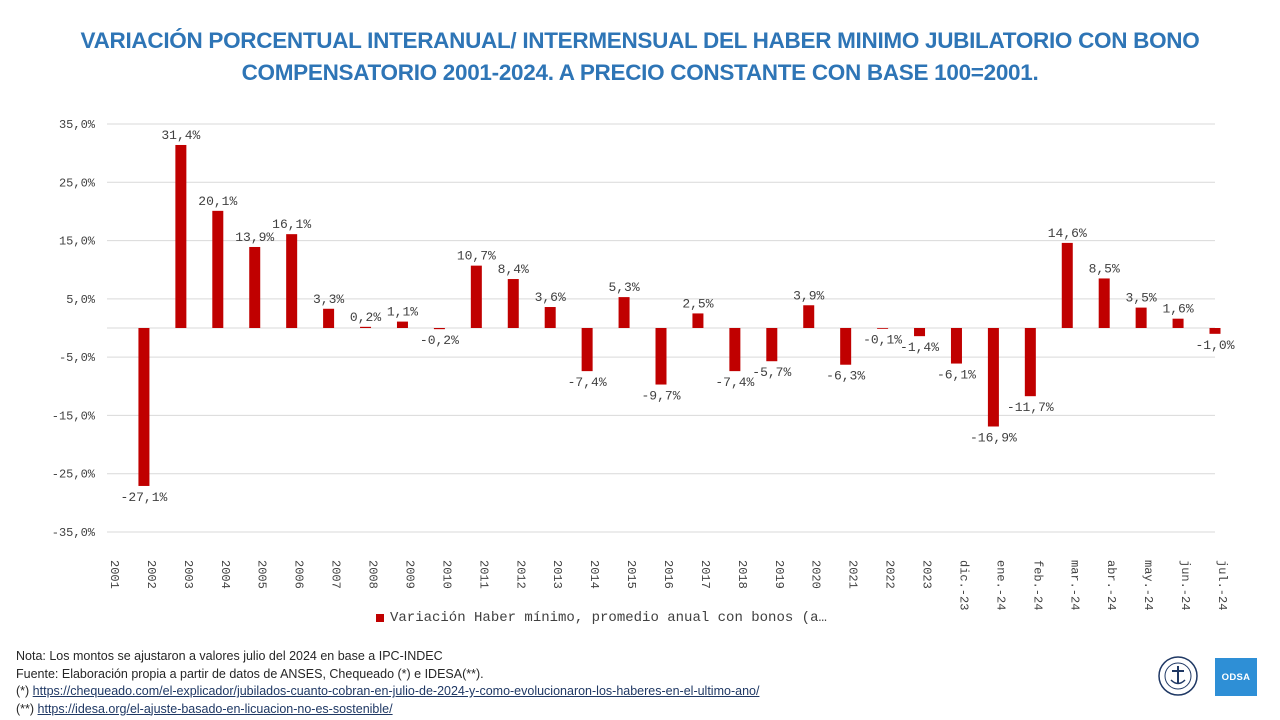  Describe the element at coordinates (81, 300) in the screenshot. I see `y-tick-label: 5,0%` at that location.